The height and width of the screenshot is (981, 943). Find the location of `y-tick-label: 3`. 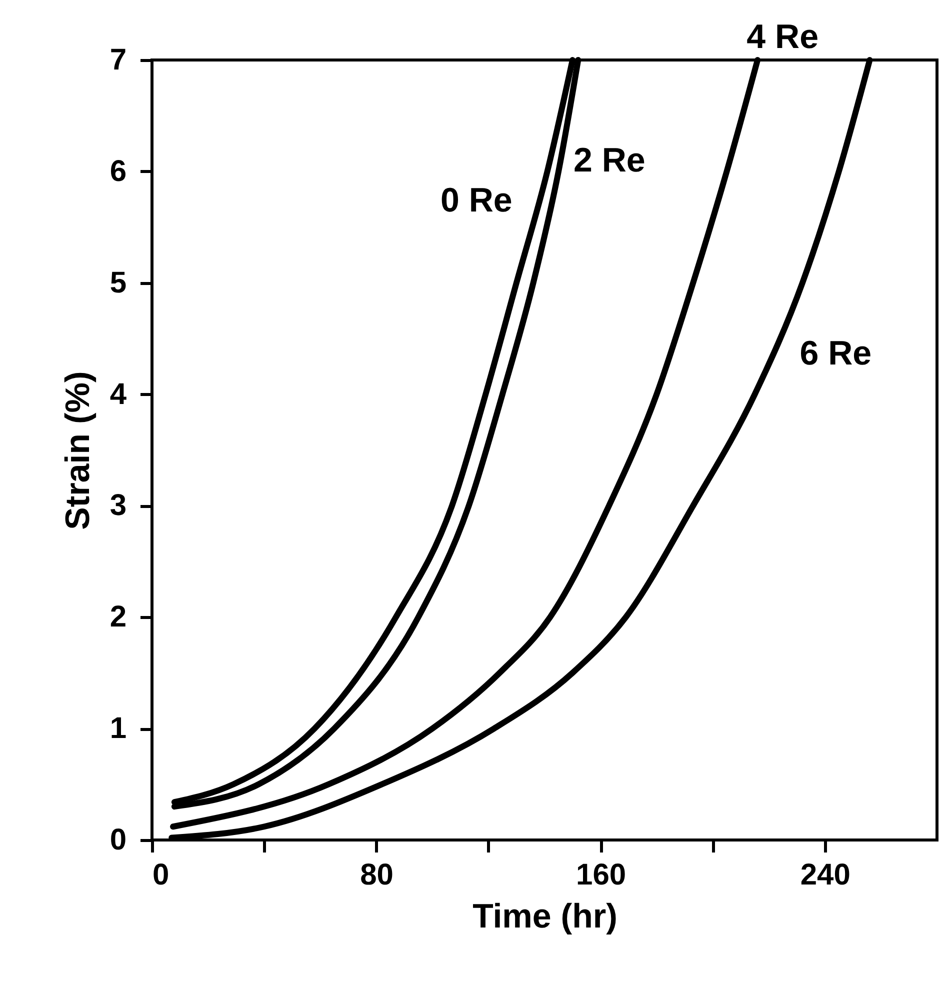

y-tick-label: 3 is located at coordinates (118, 505).